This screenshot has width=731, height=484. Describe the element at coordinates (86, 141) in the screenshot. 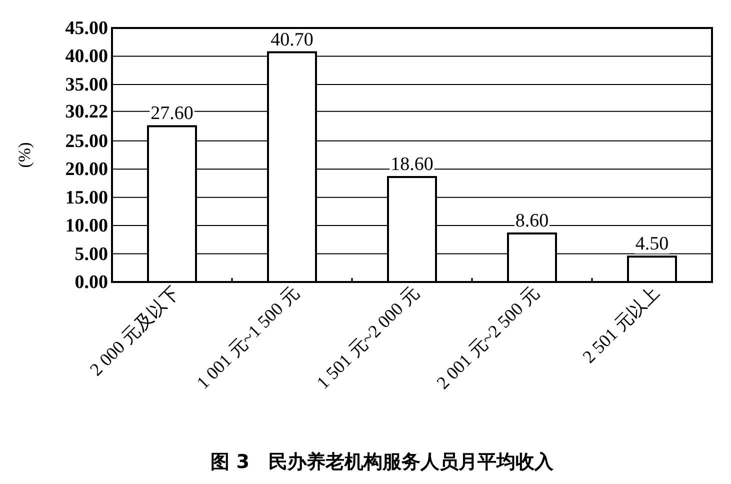

I see `y-tick-label: 25.00` at that location.